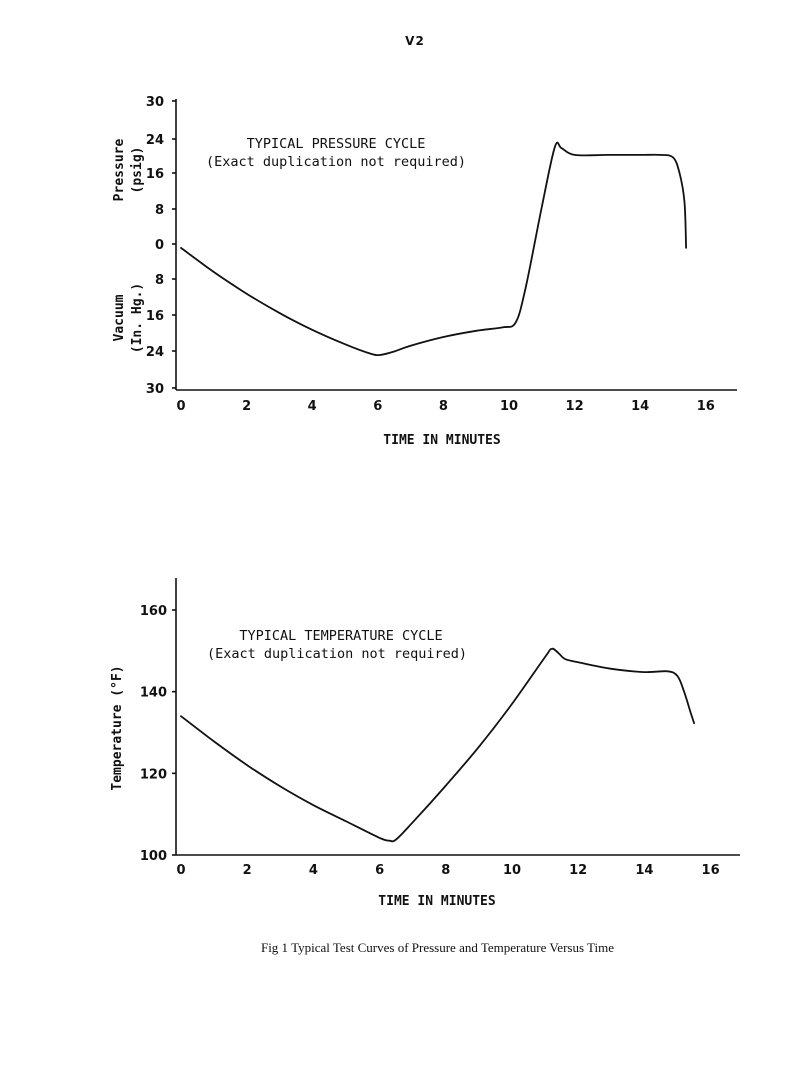 The image size is (795, 1080). What do you see at coordinates (377, 406) in the screenshot?
I see `pressure-x-tick-label: 6` at bounding box center [377, 406].